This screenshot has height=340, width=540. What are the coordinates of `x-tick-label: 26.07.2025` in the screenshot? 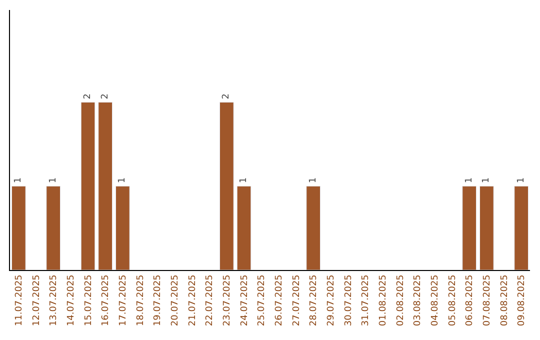 It's located at (279, 300).